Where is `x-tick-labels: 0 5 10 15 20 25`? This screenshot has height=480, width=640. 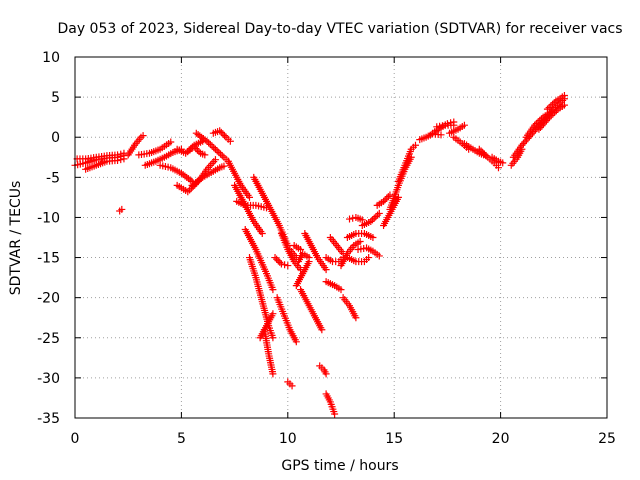 x-tick-labels: 0 5 10 15 20 25 is located at coordinates (343, 439).